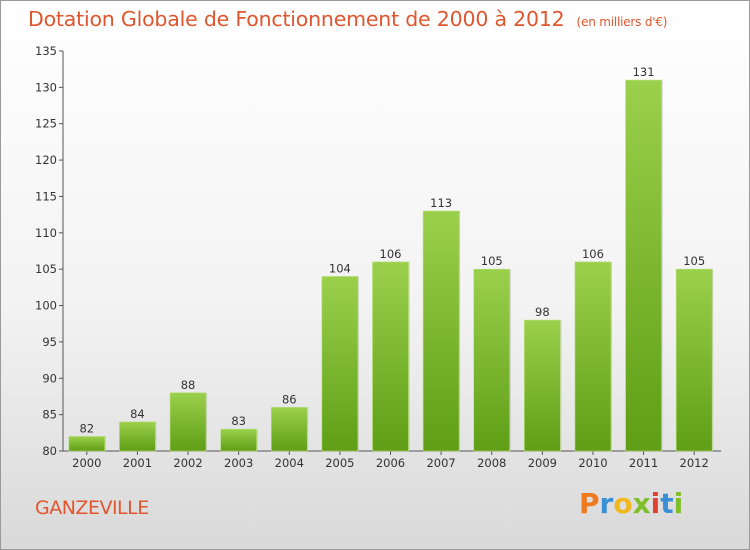  Describe the element at coordinates (641, 503) in the screenshot. I see `logo-letter: x` at that location.